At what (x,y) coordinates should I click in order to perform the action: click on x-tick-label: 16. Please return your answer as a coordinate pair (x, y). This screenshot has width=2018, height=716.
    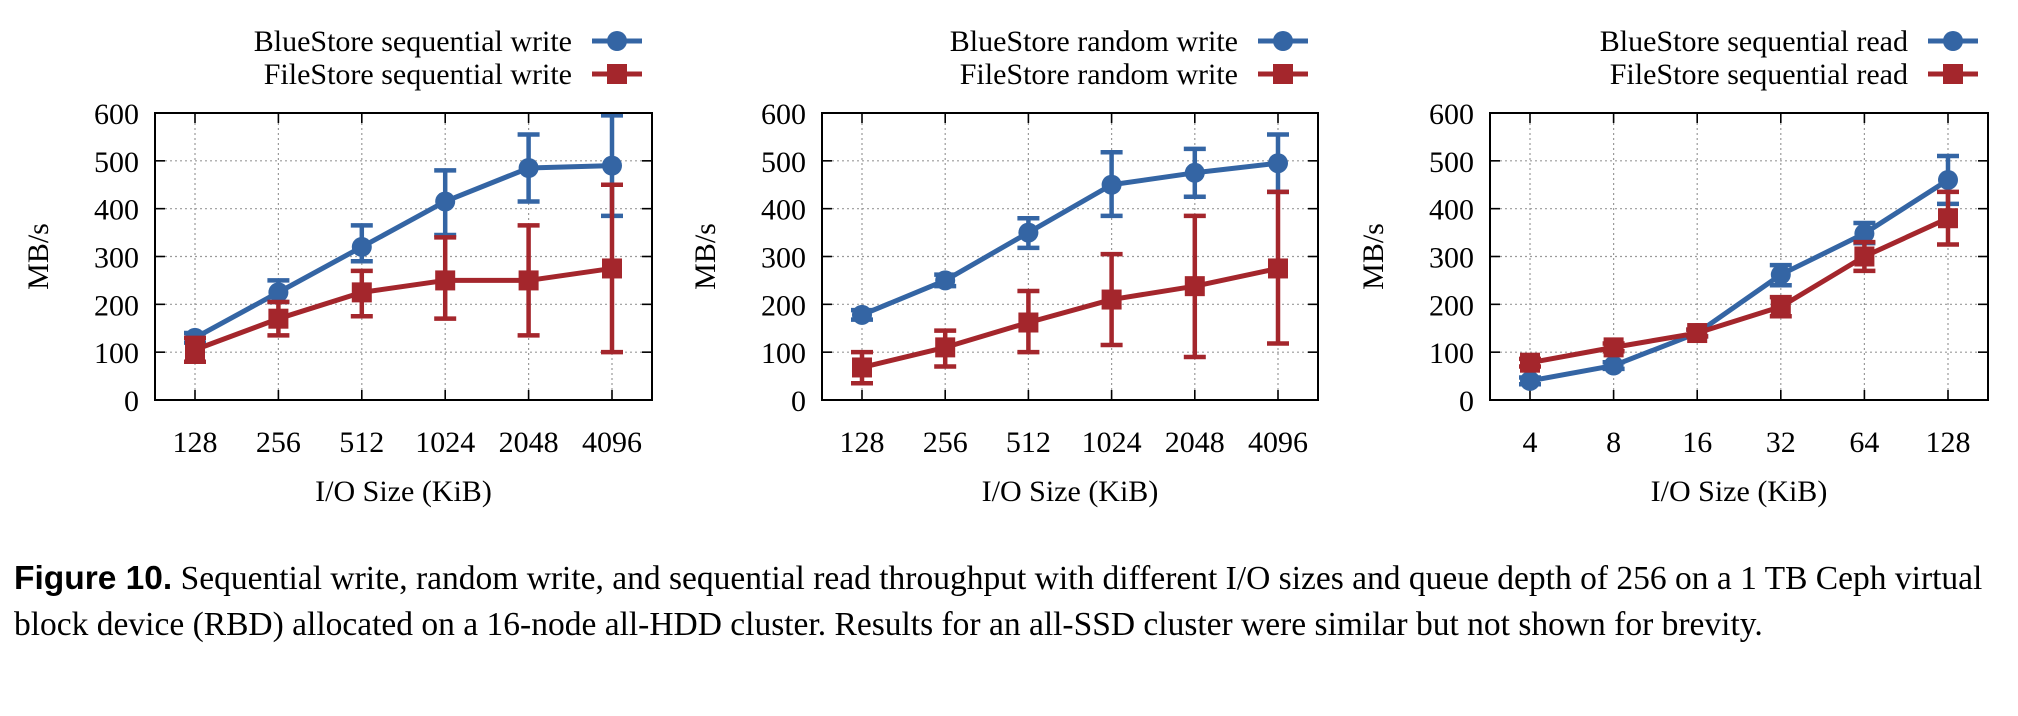
    Looking at the image, I should click on (1697, 442).